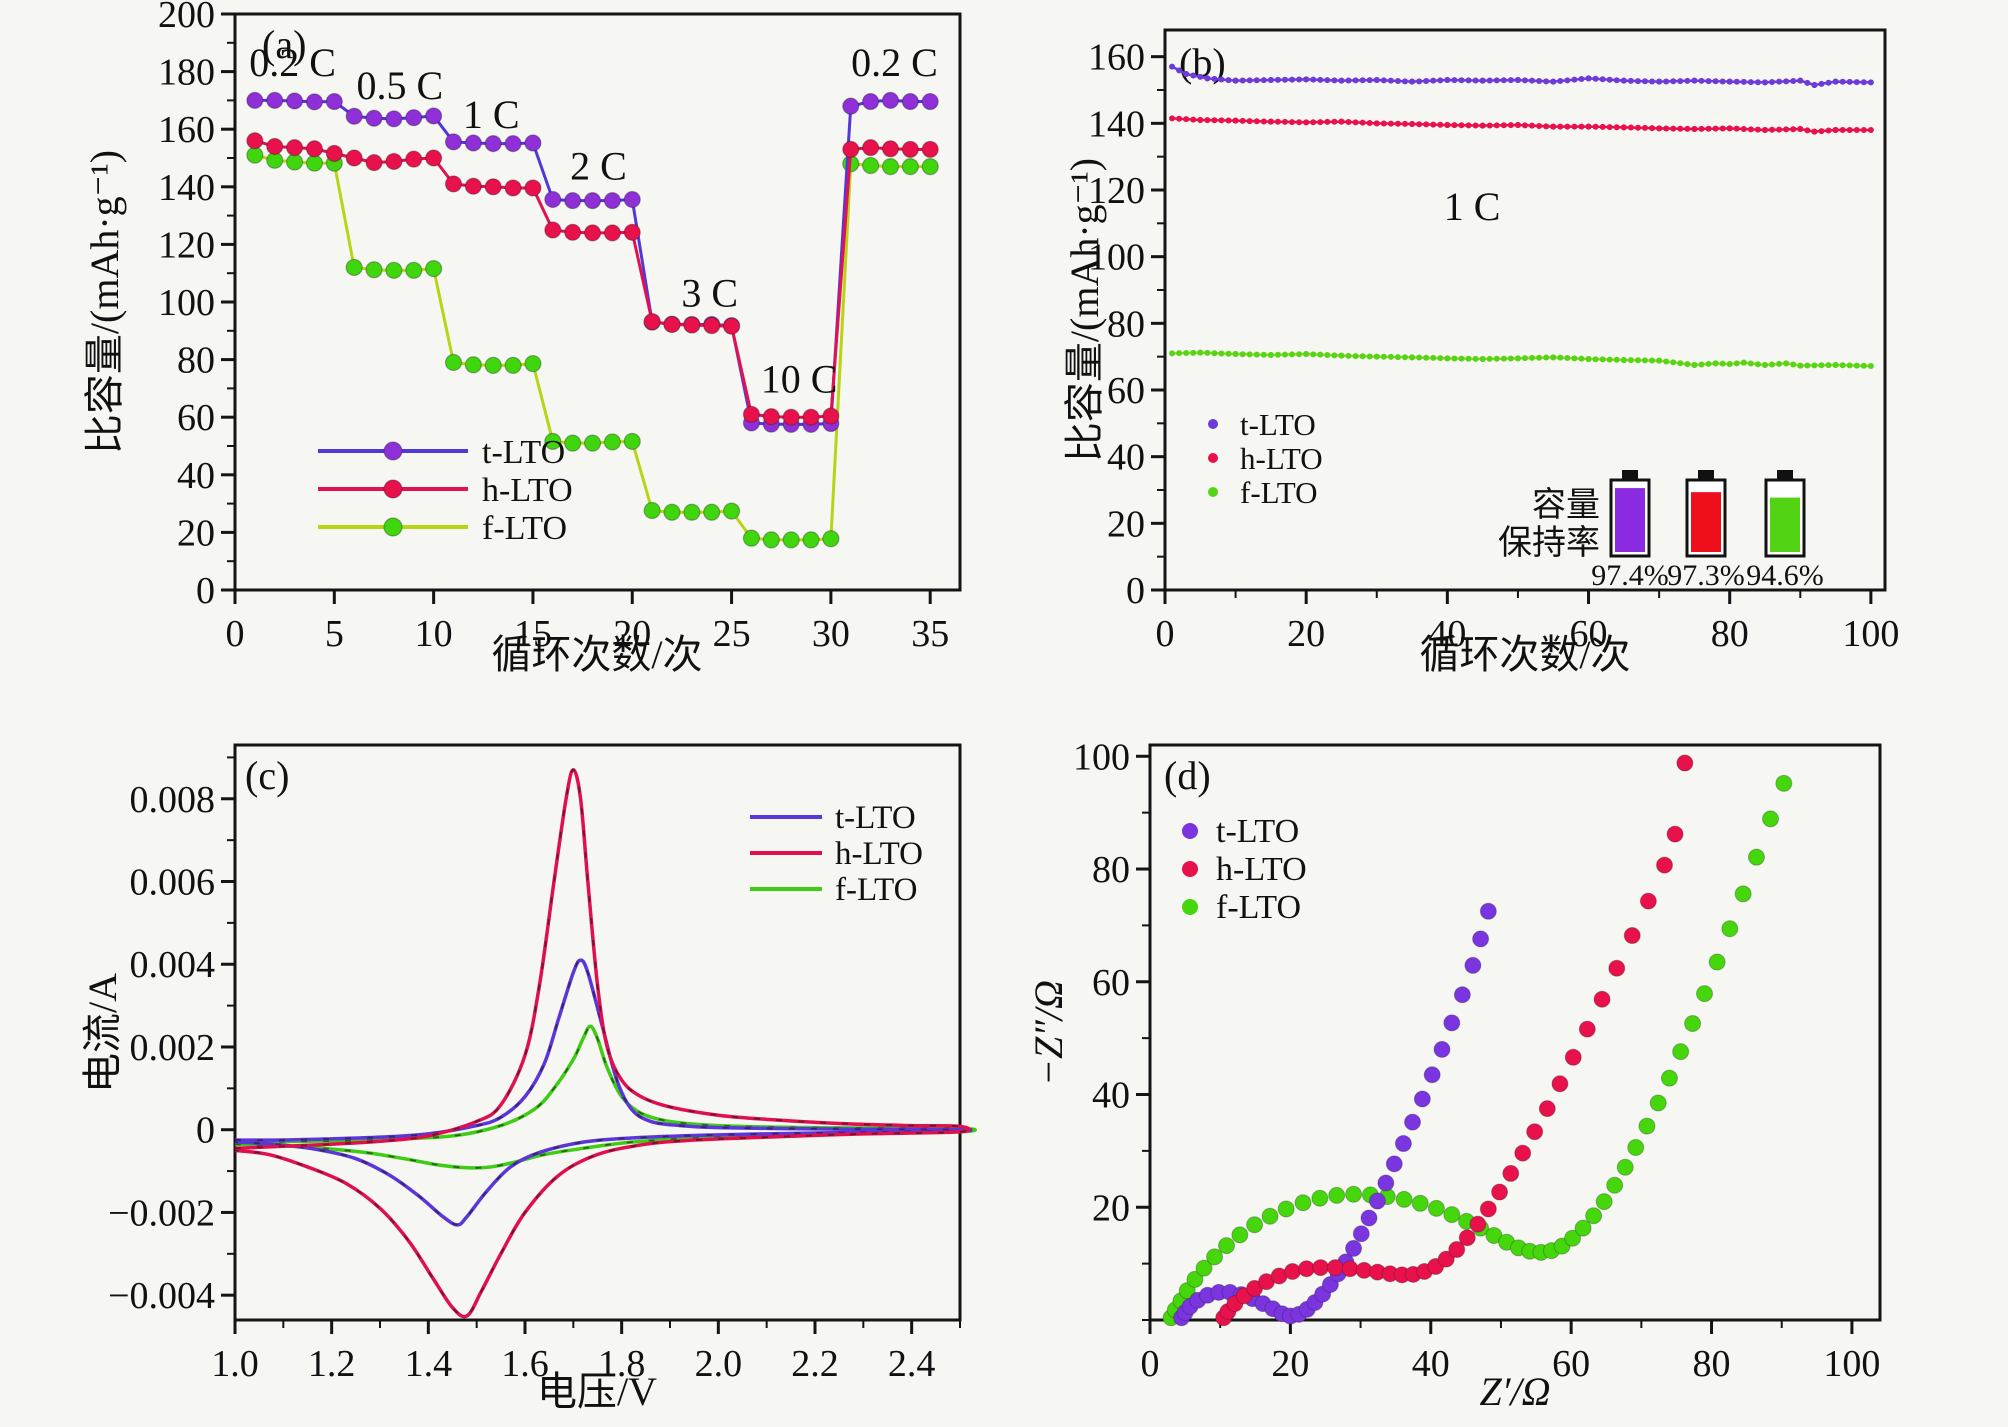  I want to click on y-tick-label: 200, so click(186, 18).